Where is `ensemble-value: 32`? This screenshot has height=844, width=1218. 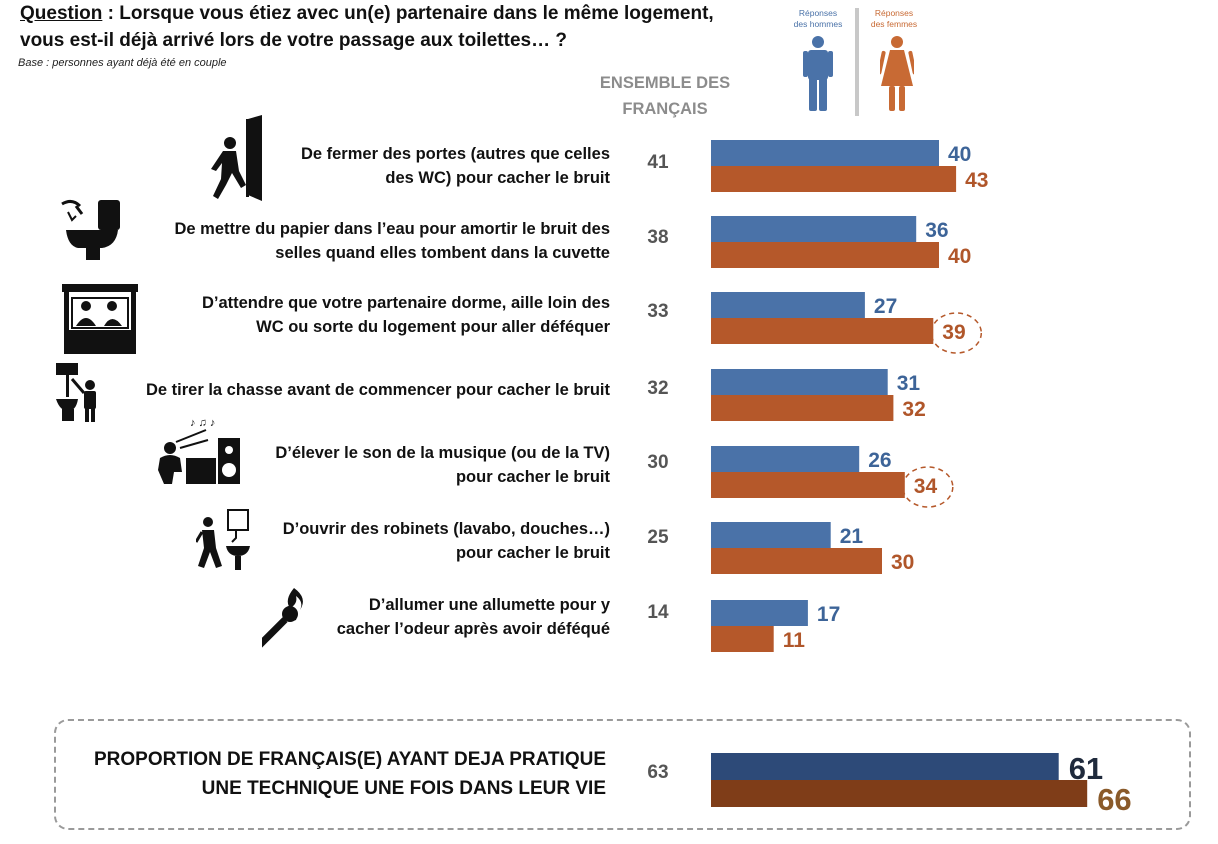 ensemble-value: 32 is located at coordinates (658, 388).